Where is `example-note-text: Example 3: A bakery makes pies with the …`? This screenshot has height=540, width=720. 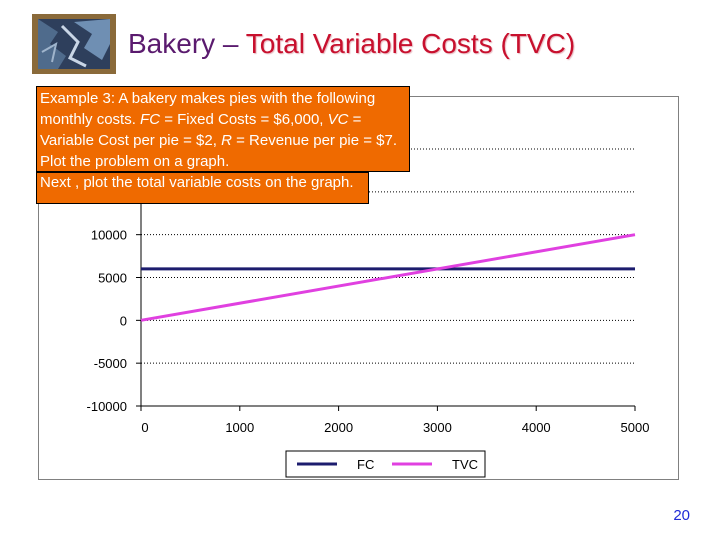
example-note-text: Example 3: A bakery makes pies with the … is located at coordinates (223, 140).